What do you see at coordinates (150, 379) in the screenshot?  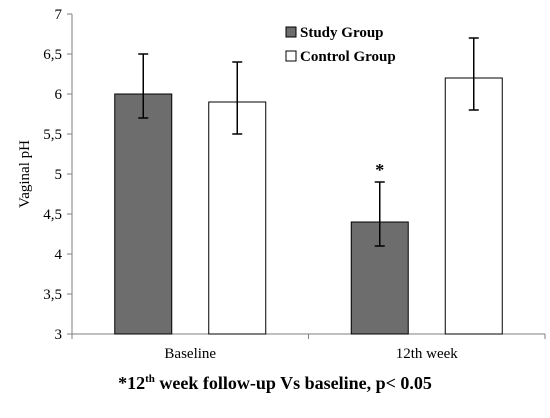 I see `footnote-superscript: th` at bounding box center [150, 379].